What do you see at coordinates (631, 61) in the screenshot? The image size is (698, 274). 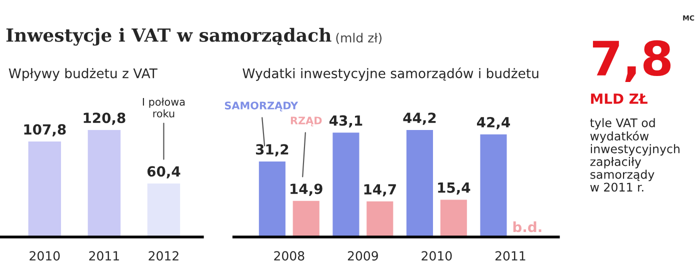 I see `text: 7,8` at bounding box center [631, 61].